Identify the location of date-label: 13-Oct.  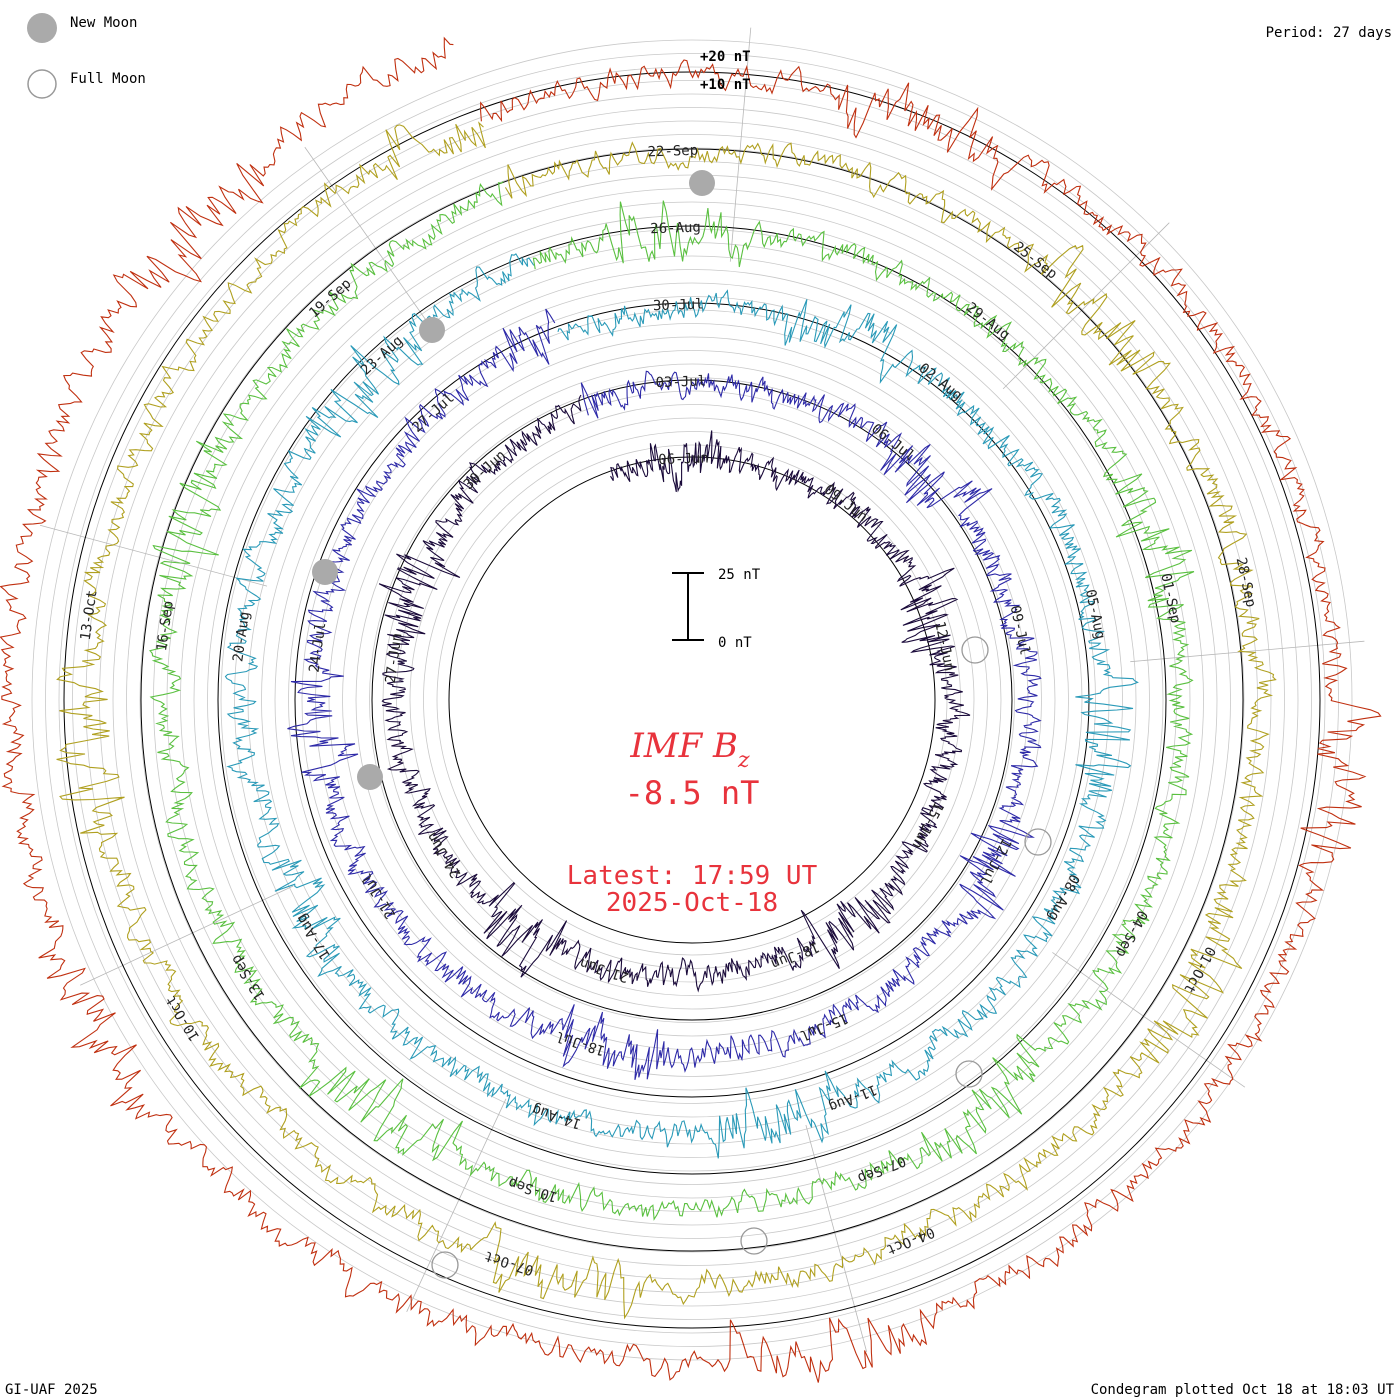
(89, 615).